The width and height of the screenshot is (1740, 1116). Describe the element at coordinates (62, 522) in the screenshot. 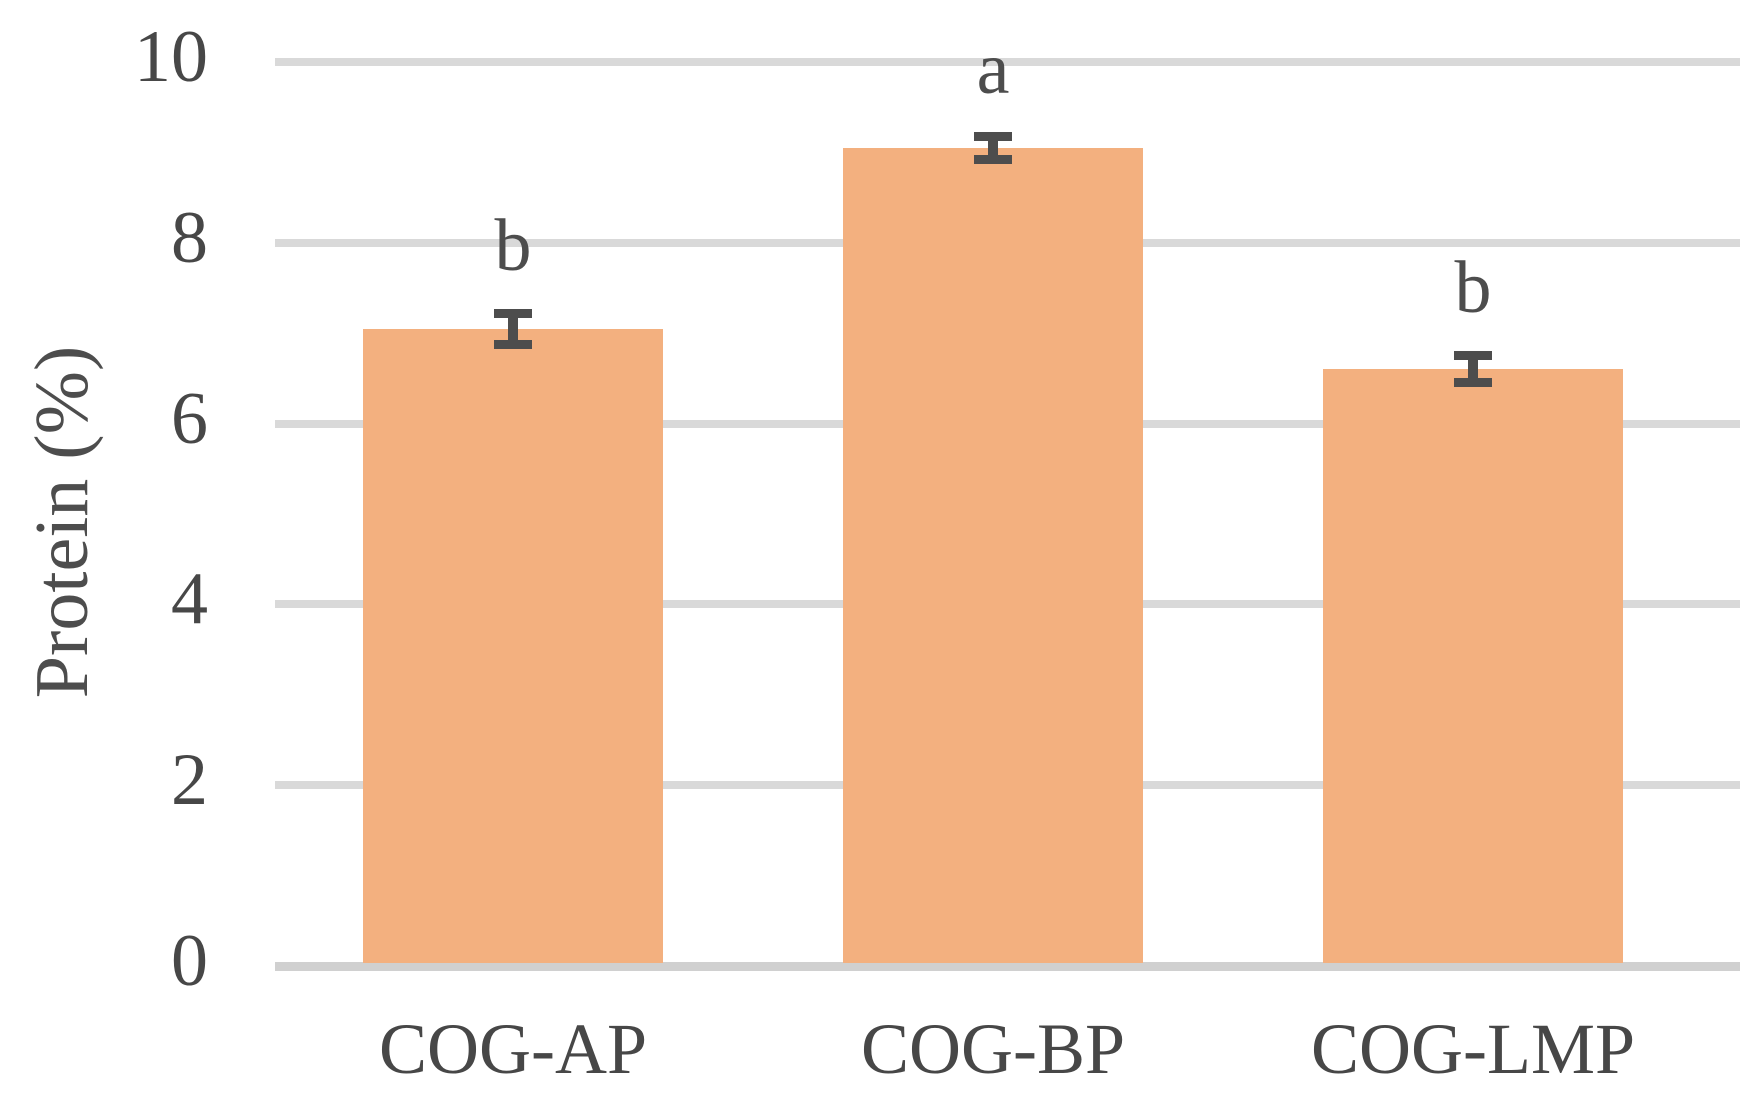

I see `y-axis-title: Protein (%)` at that location.